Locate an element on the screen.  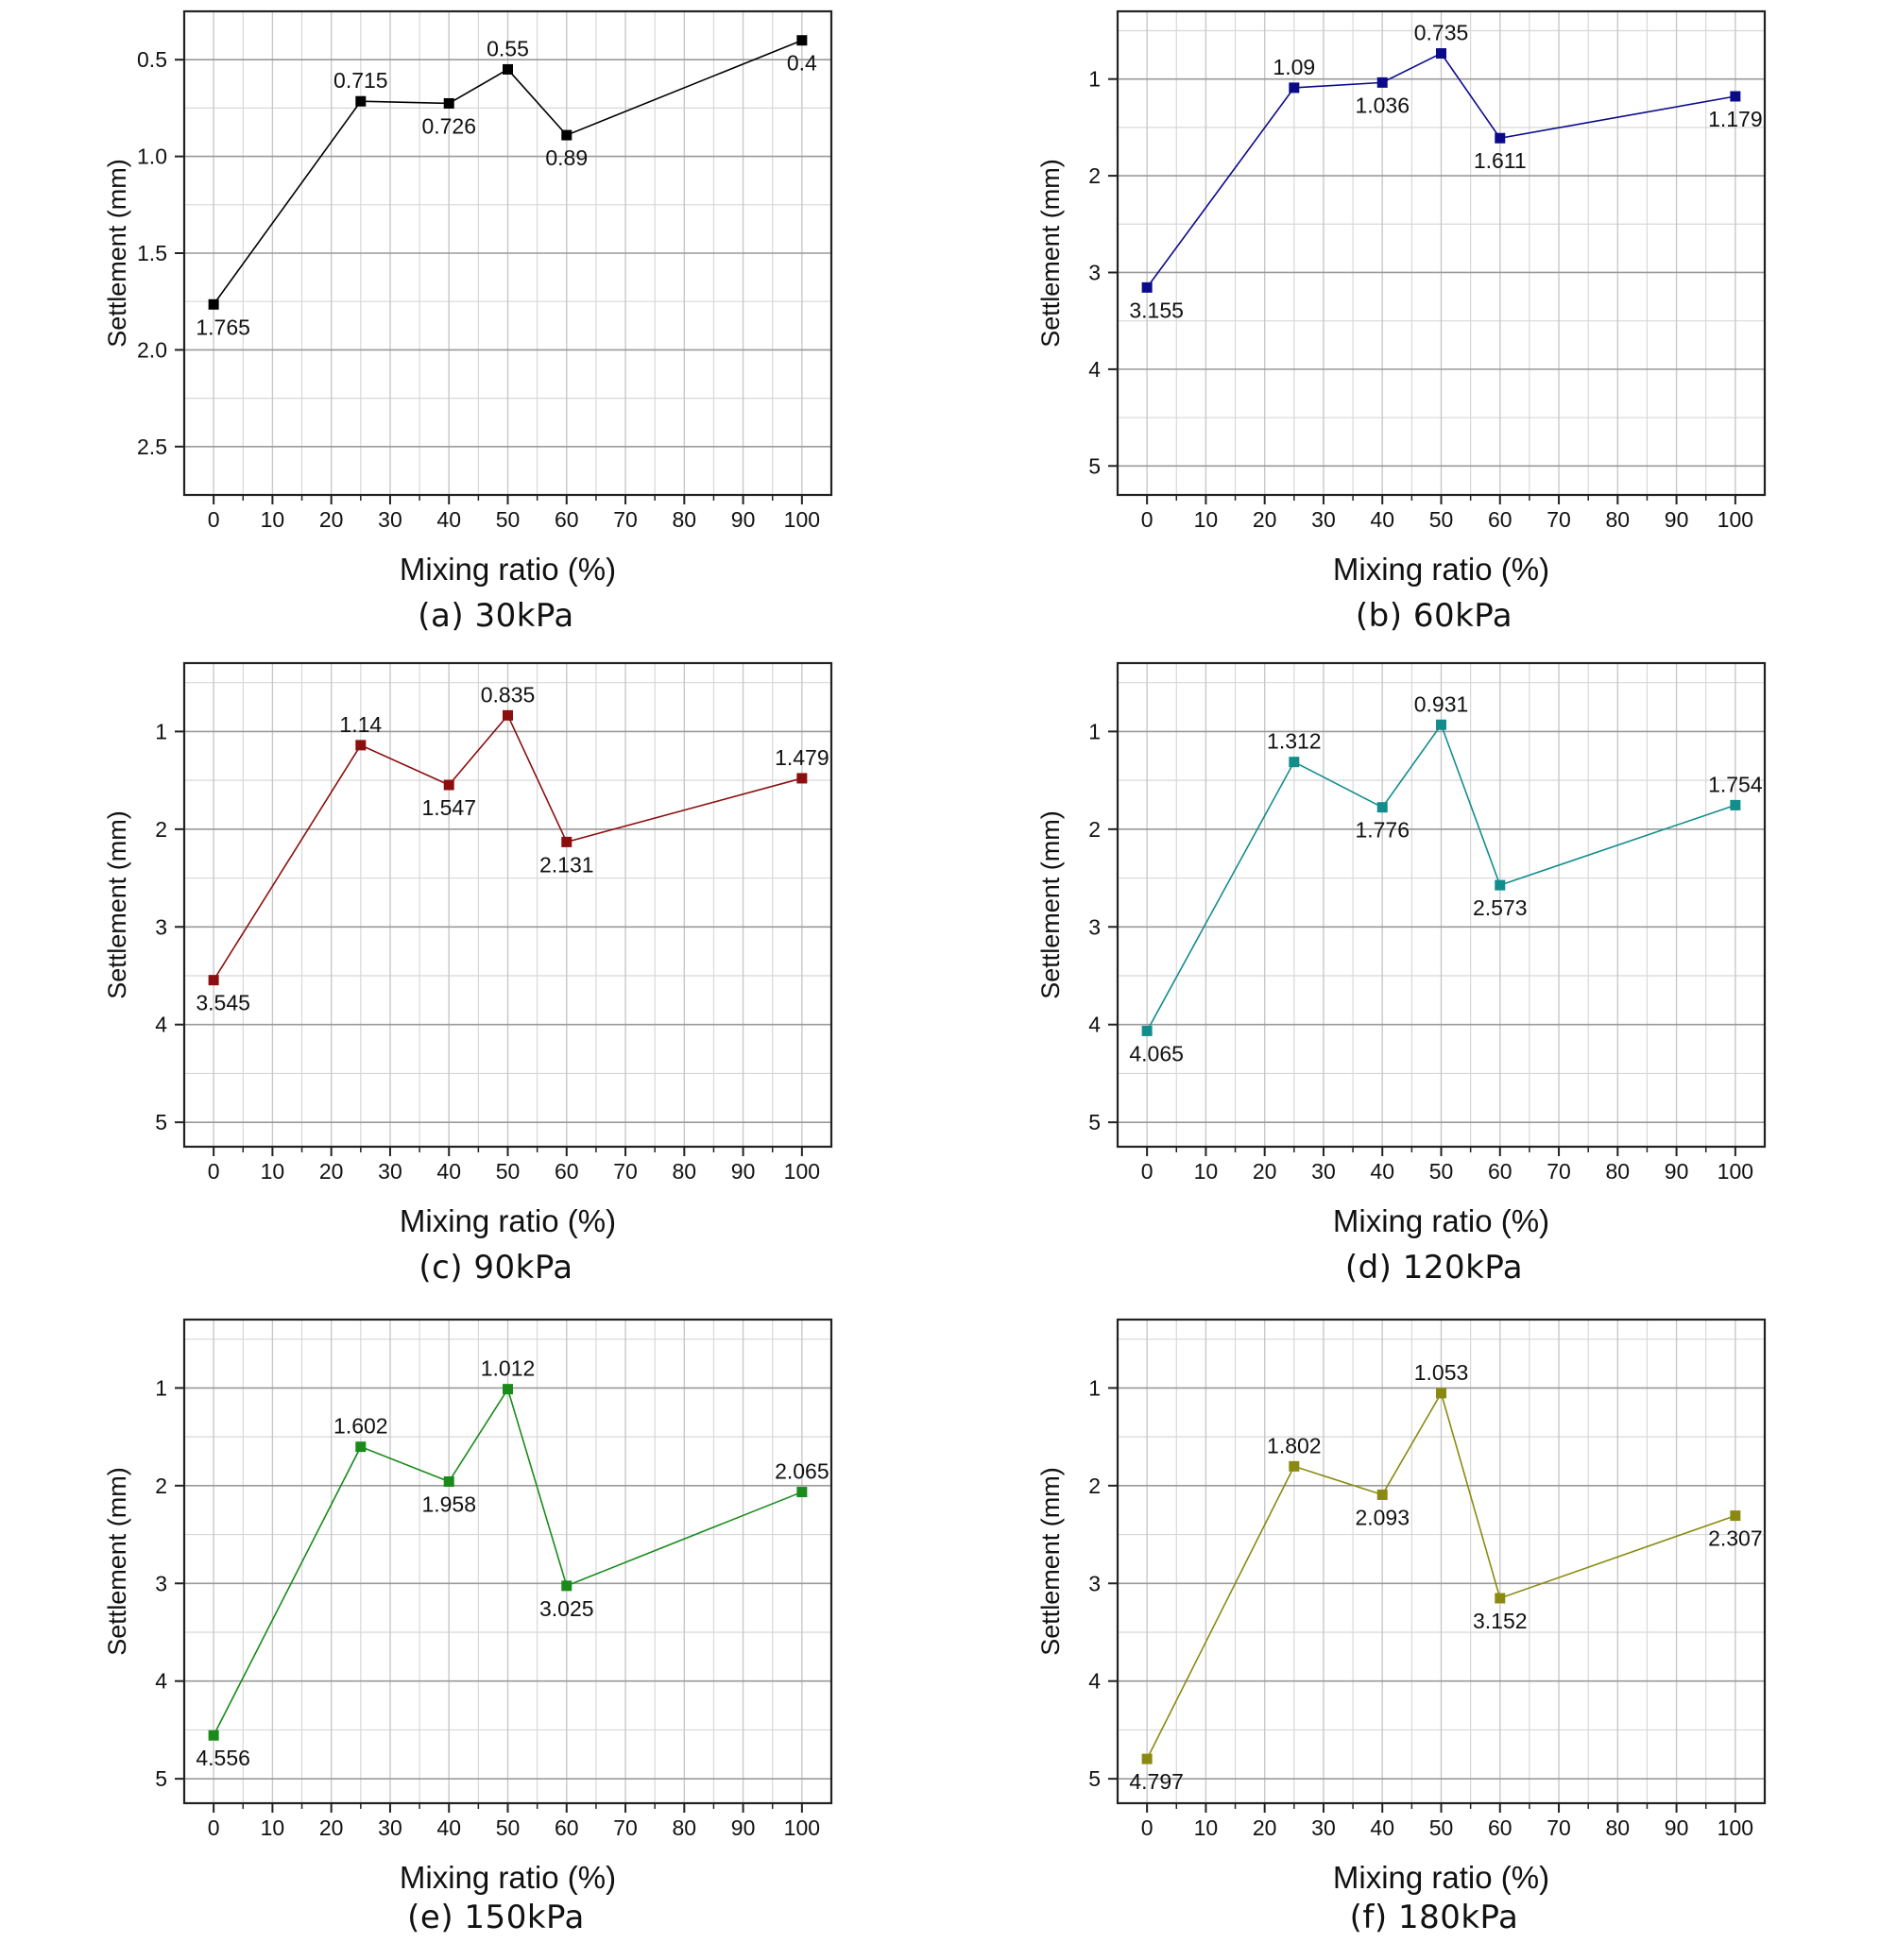
data-label: 1.012 is located at coordinates (509, 1368).